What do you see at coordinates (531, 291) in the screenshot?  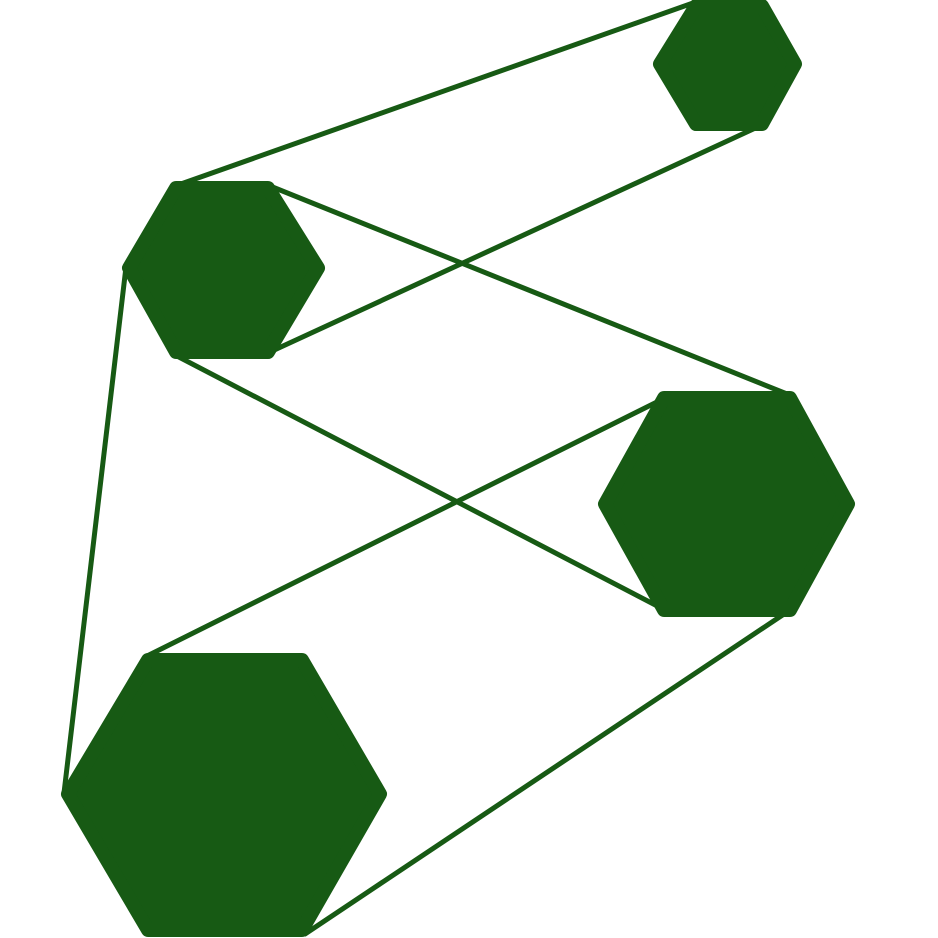 I see `belt-line-left-top-to-right-middle` at bounding box center [531, 291].